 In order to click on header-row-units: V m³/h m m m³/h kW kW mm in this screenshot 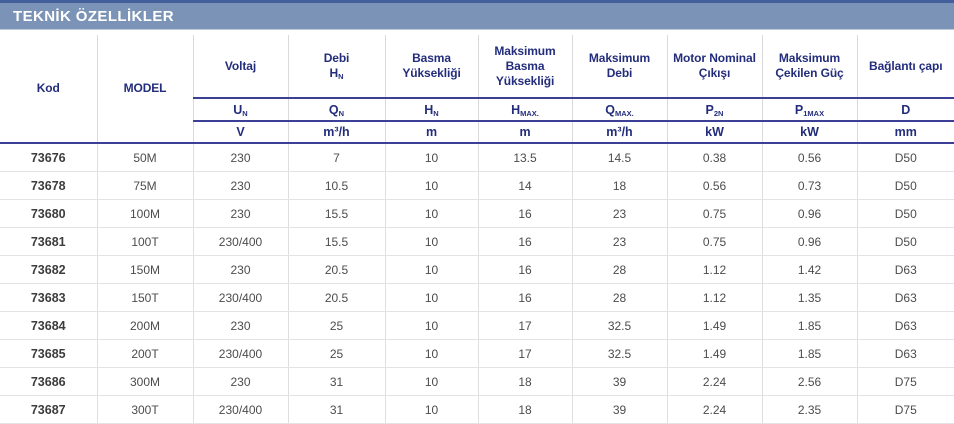, I will do `click(477, 132)`.